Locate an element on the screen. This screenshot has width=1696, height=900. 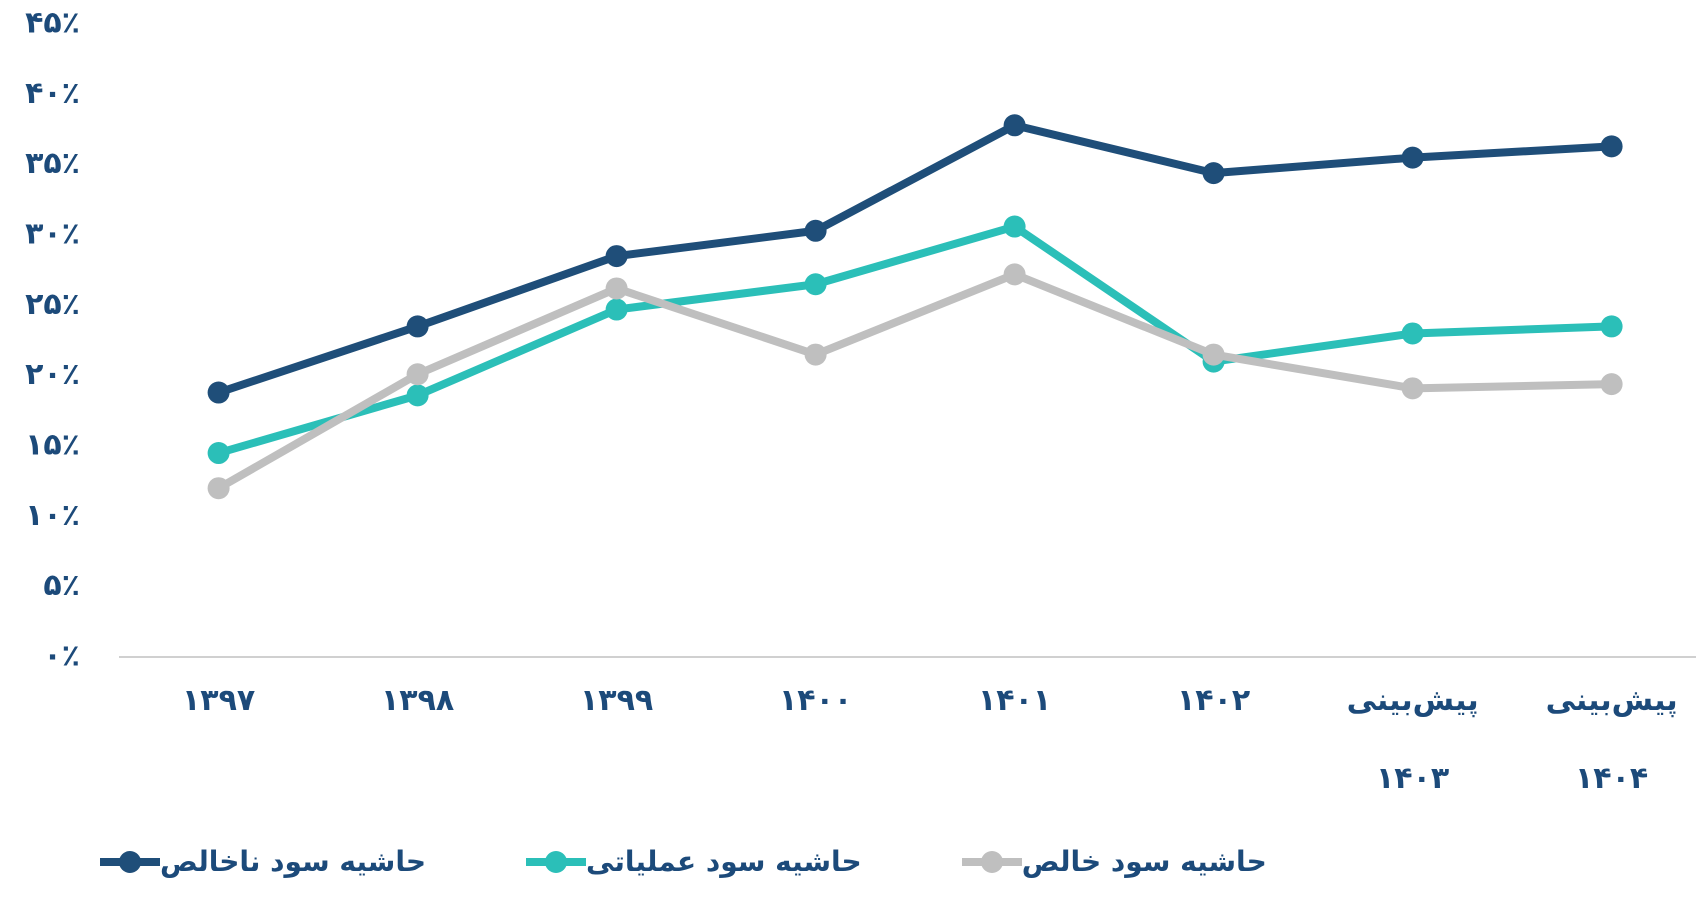
x-tick-label: ۱۴۰۰ is located at coordinates (815, 700).